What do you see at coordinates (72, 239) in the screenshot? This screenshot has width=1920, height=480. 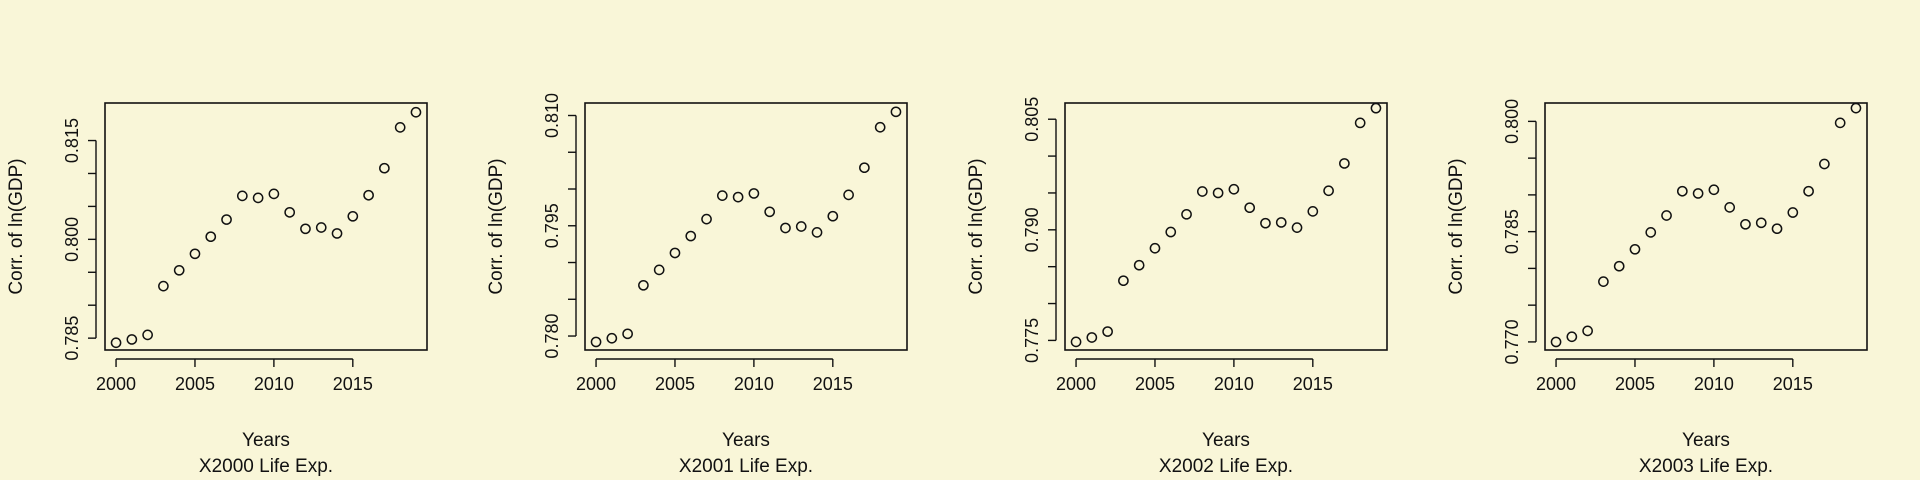 I see `y-tick-label: 0.800` at bounding box center [72, 239].